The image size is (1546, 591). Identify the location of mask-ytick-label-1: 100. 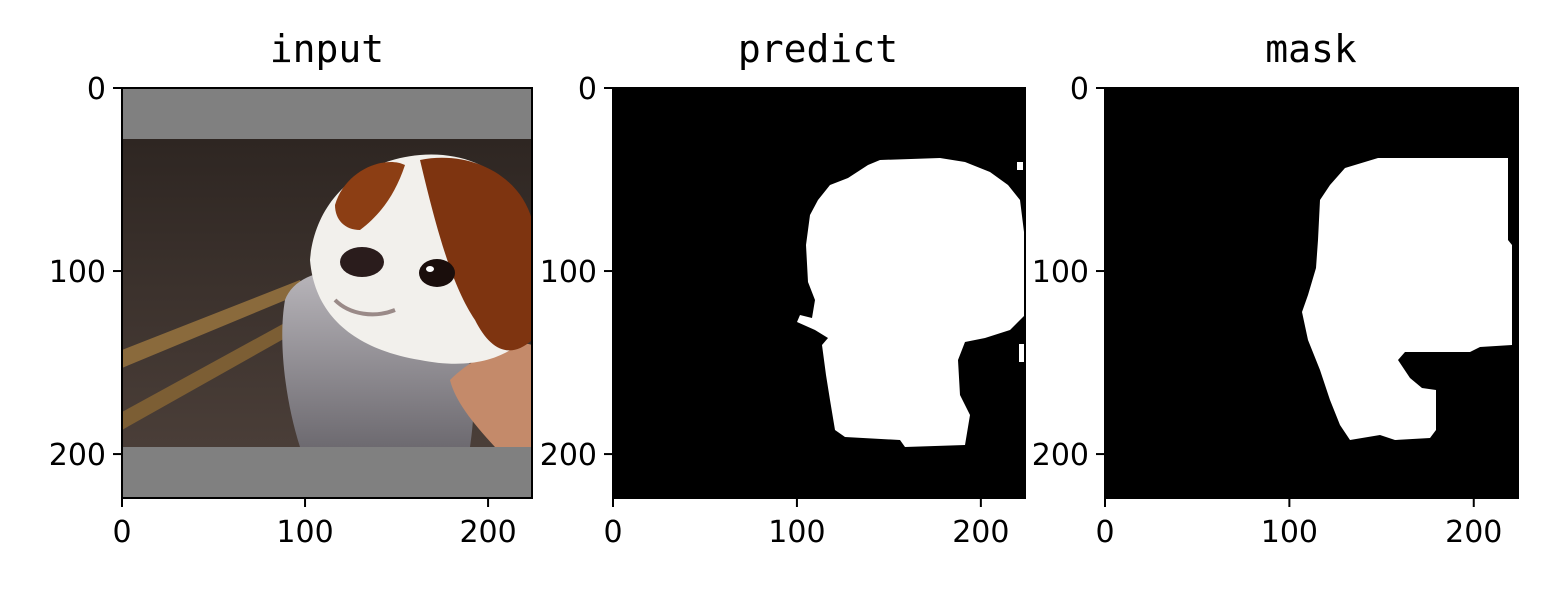
(1060, 272).